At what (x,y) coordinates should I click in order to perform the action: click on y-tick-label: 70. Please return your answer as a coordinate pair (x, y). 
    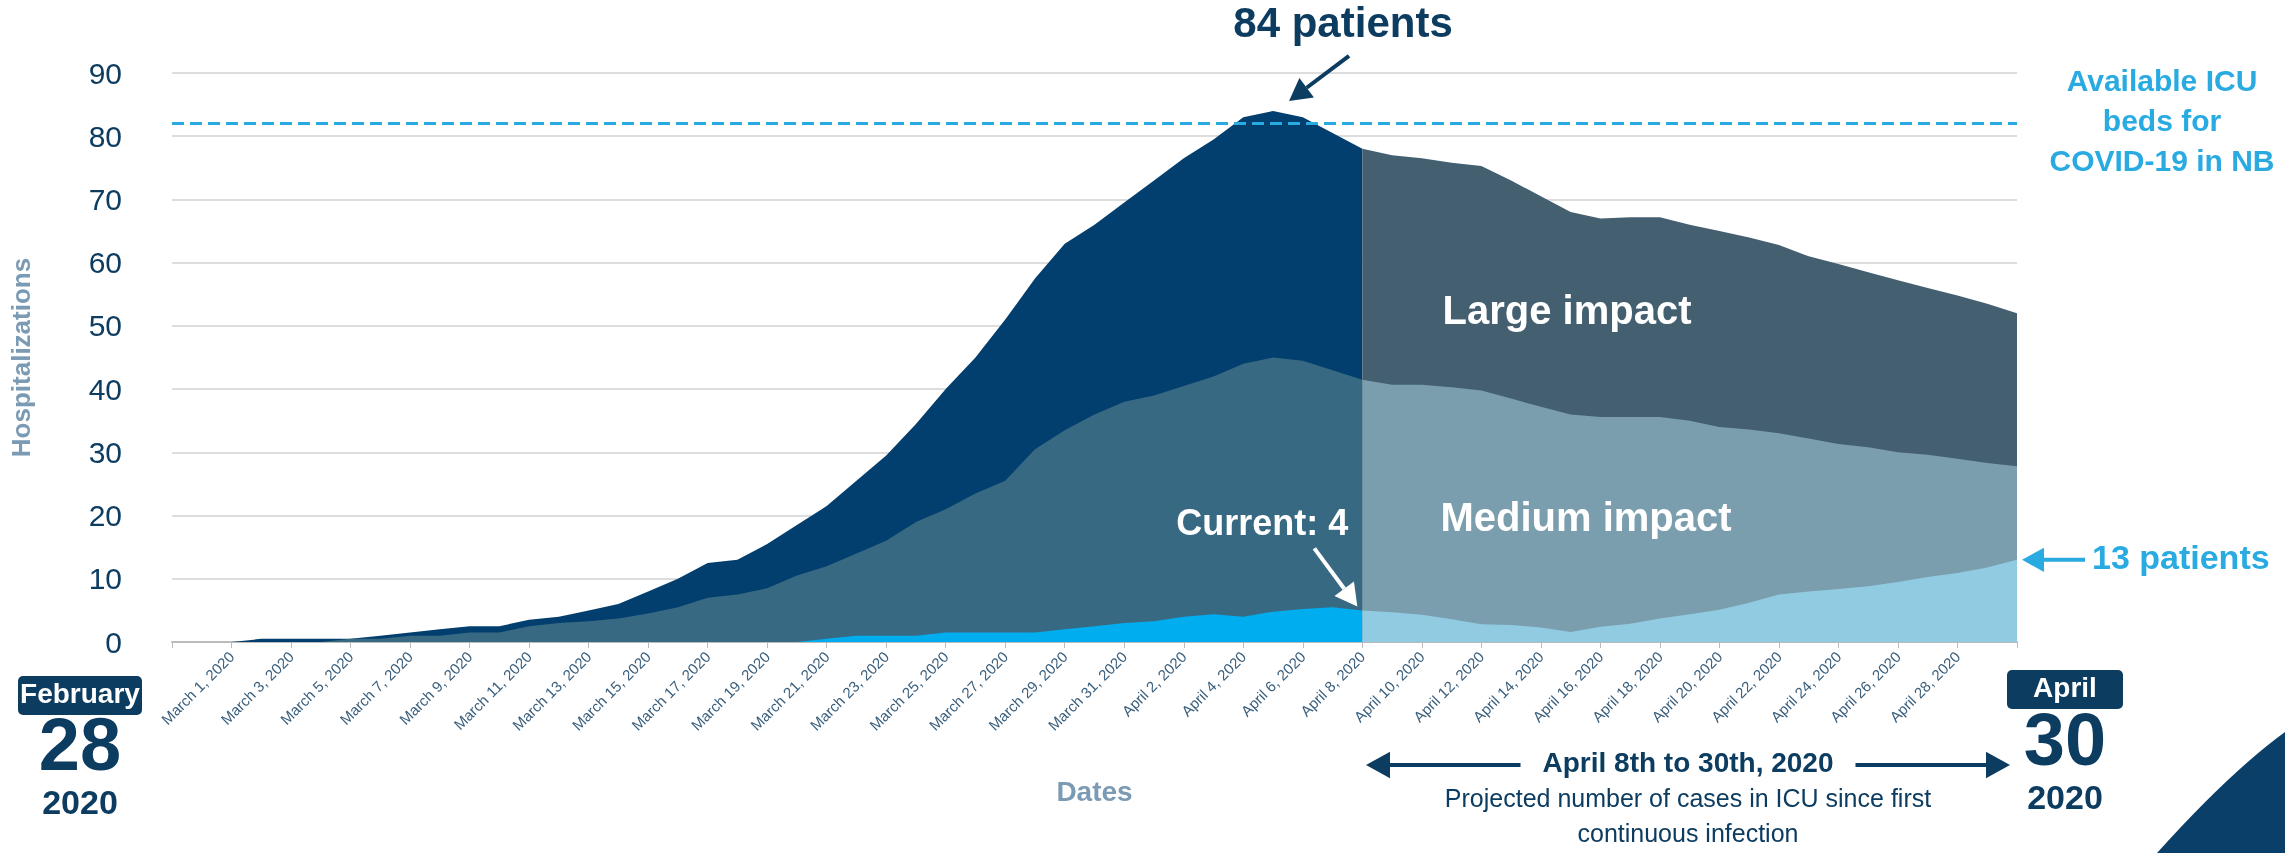
    Looking at the image, I should click on (105, 199).